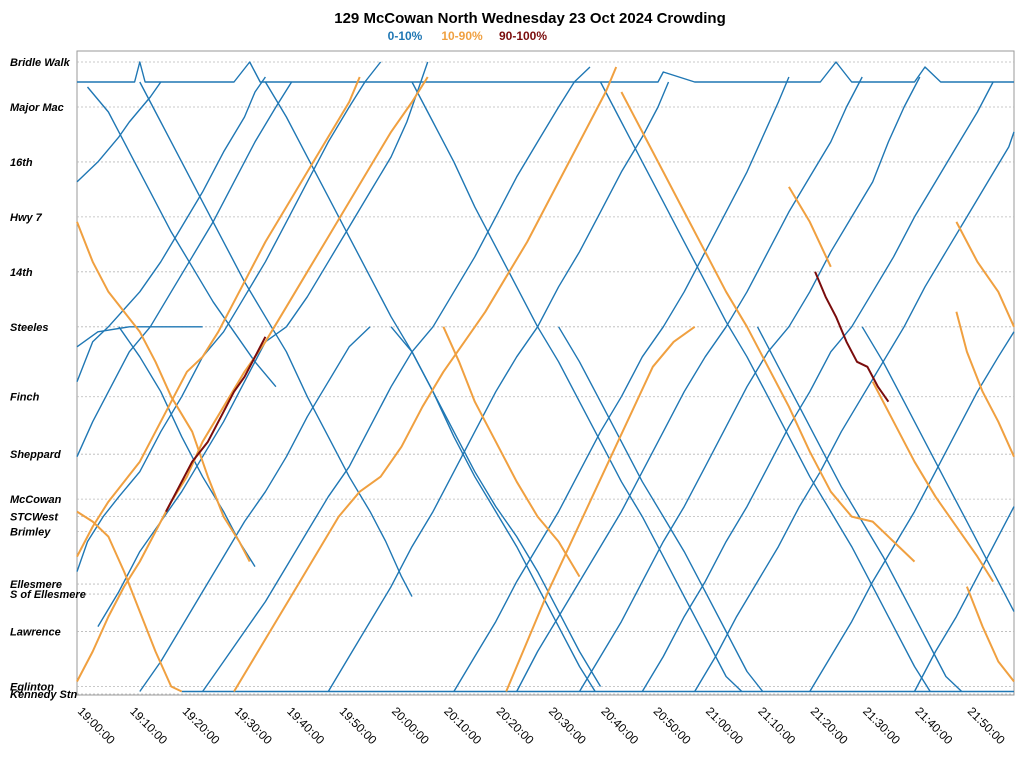 The image size is (1024, 759). What do you see at coordinates (96, 725) in the screenshot?
I see `x-tick-label: 19:00:00` at bounding box center [96, 725].